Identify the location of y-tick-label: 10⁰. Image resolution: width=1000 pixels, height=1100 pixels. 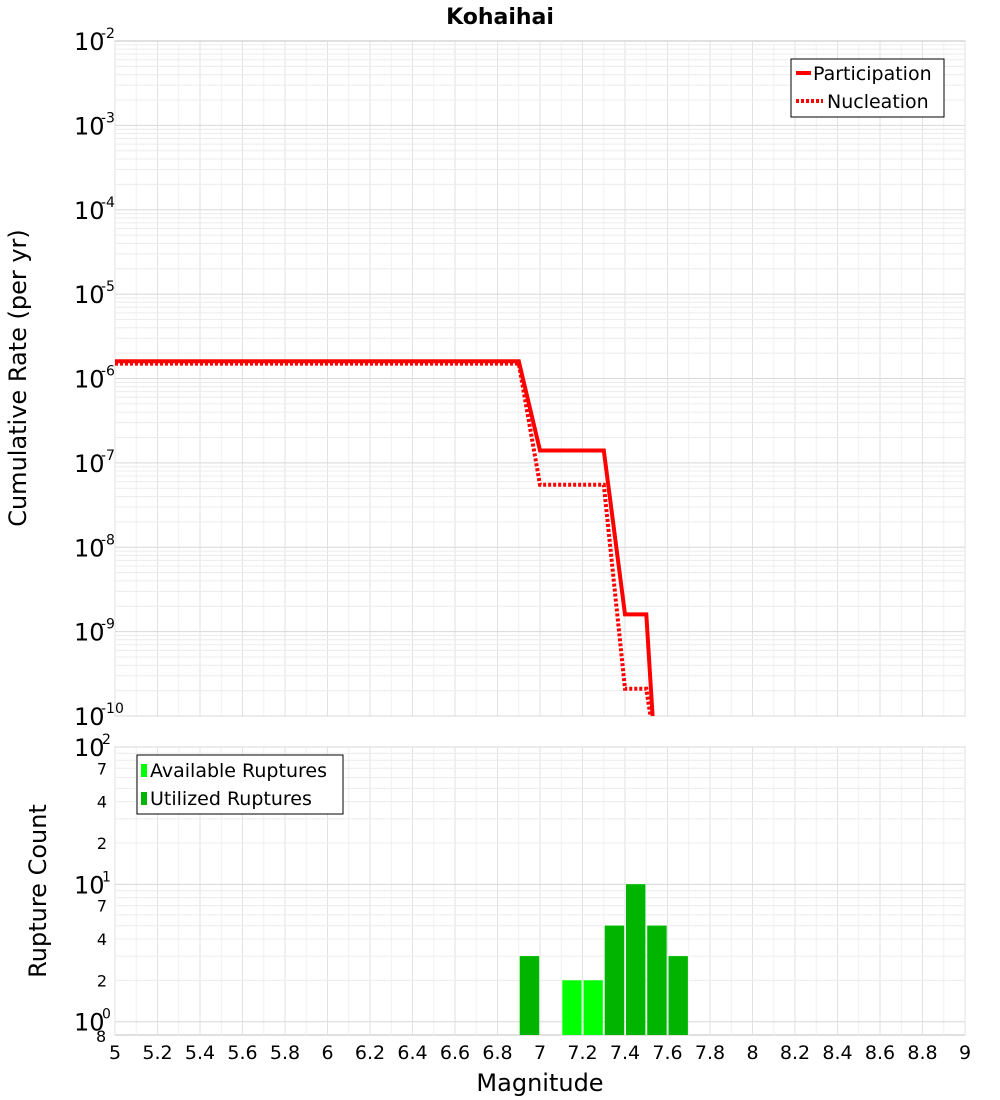
(92, 1022).